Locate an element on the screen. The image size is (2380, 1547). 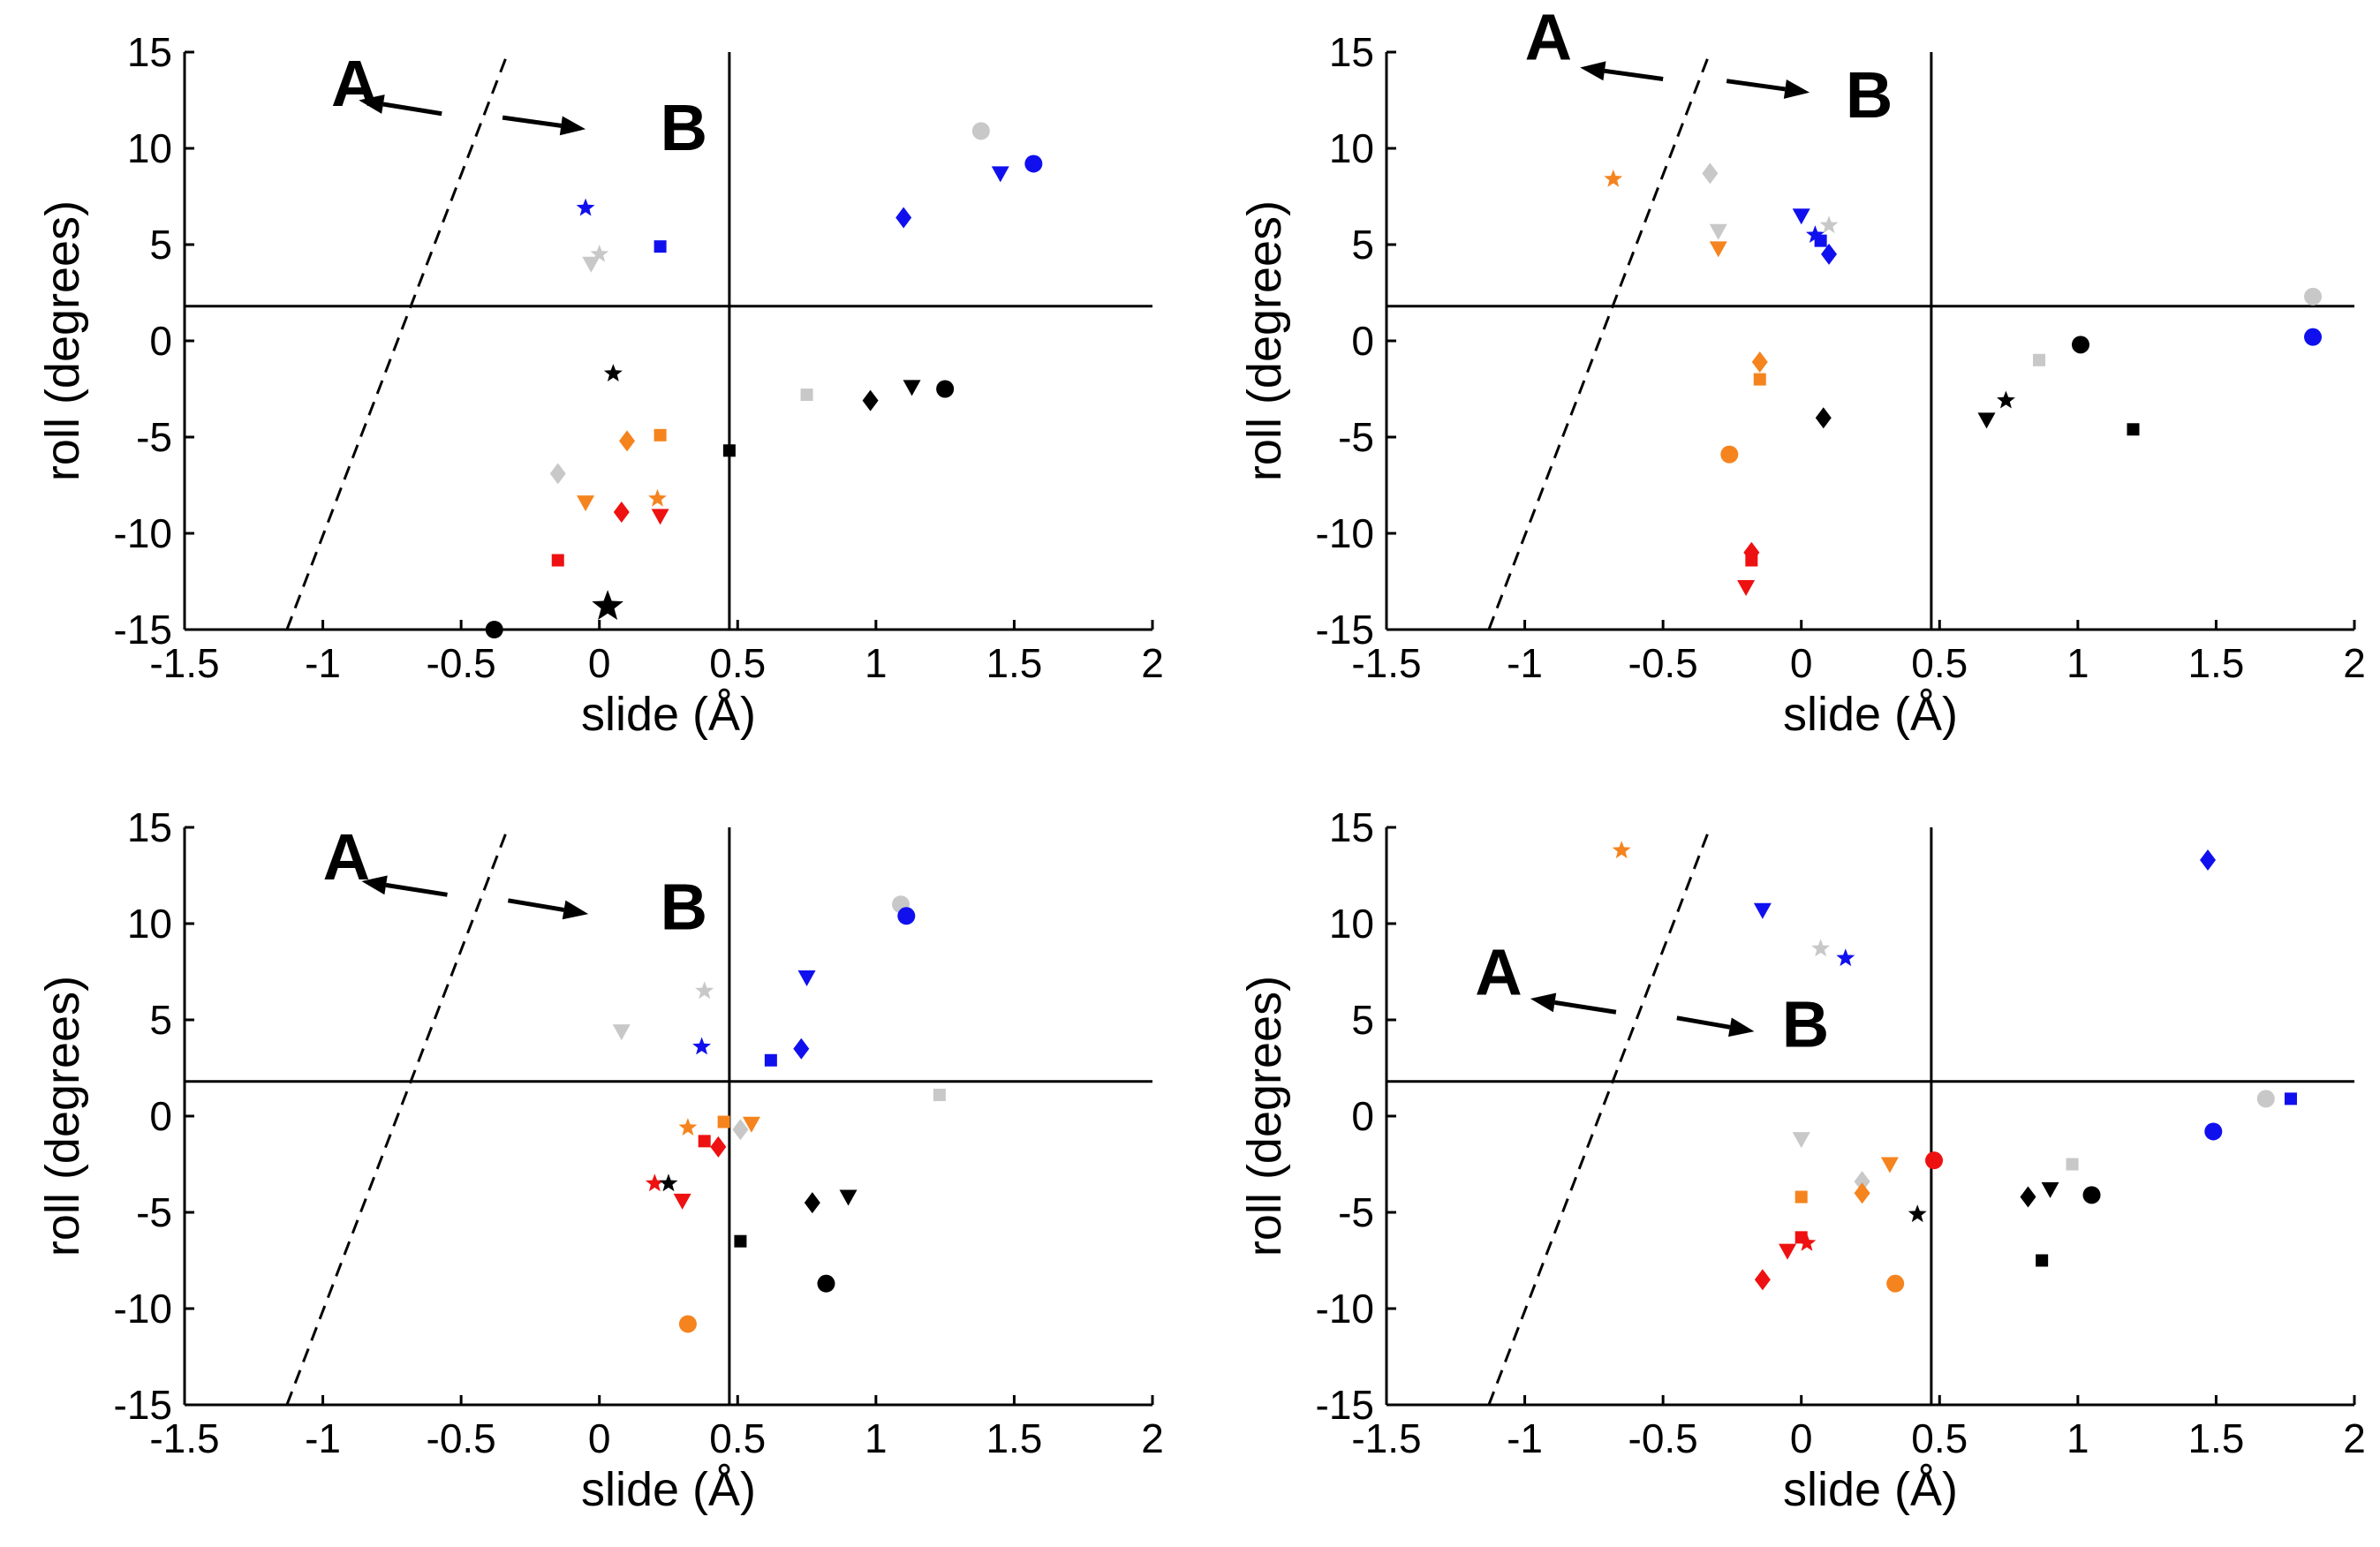
arrow-to-a-head is located at coordinates (374, 885).